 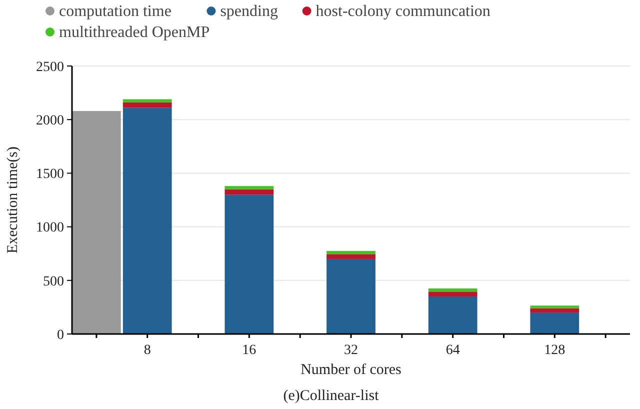 I want to click on y-tick-label: 0, so click(x=60, y=335).